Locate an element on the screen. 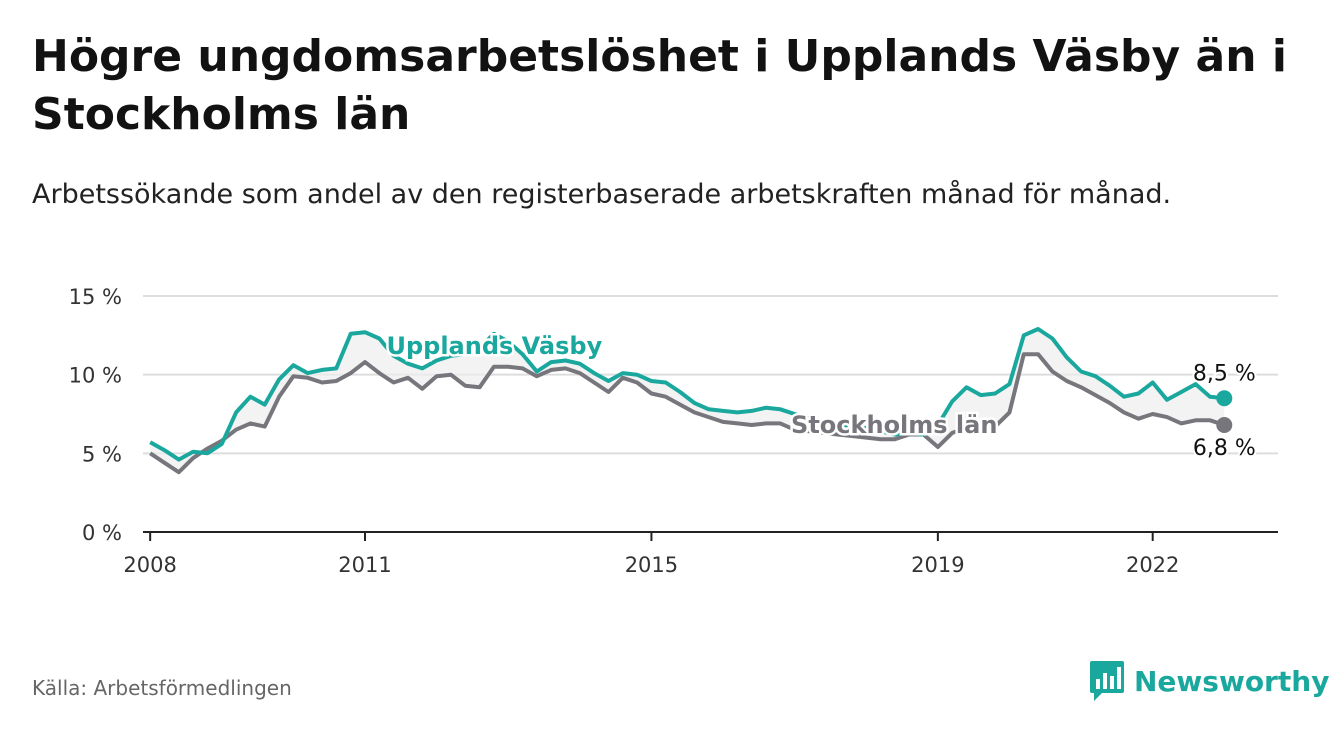  x-tick-label: 2008 is located at coordinates (149, 565).